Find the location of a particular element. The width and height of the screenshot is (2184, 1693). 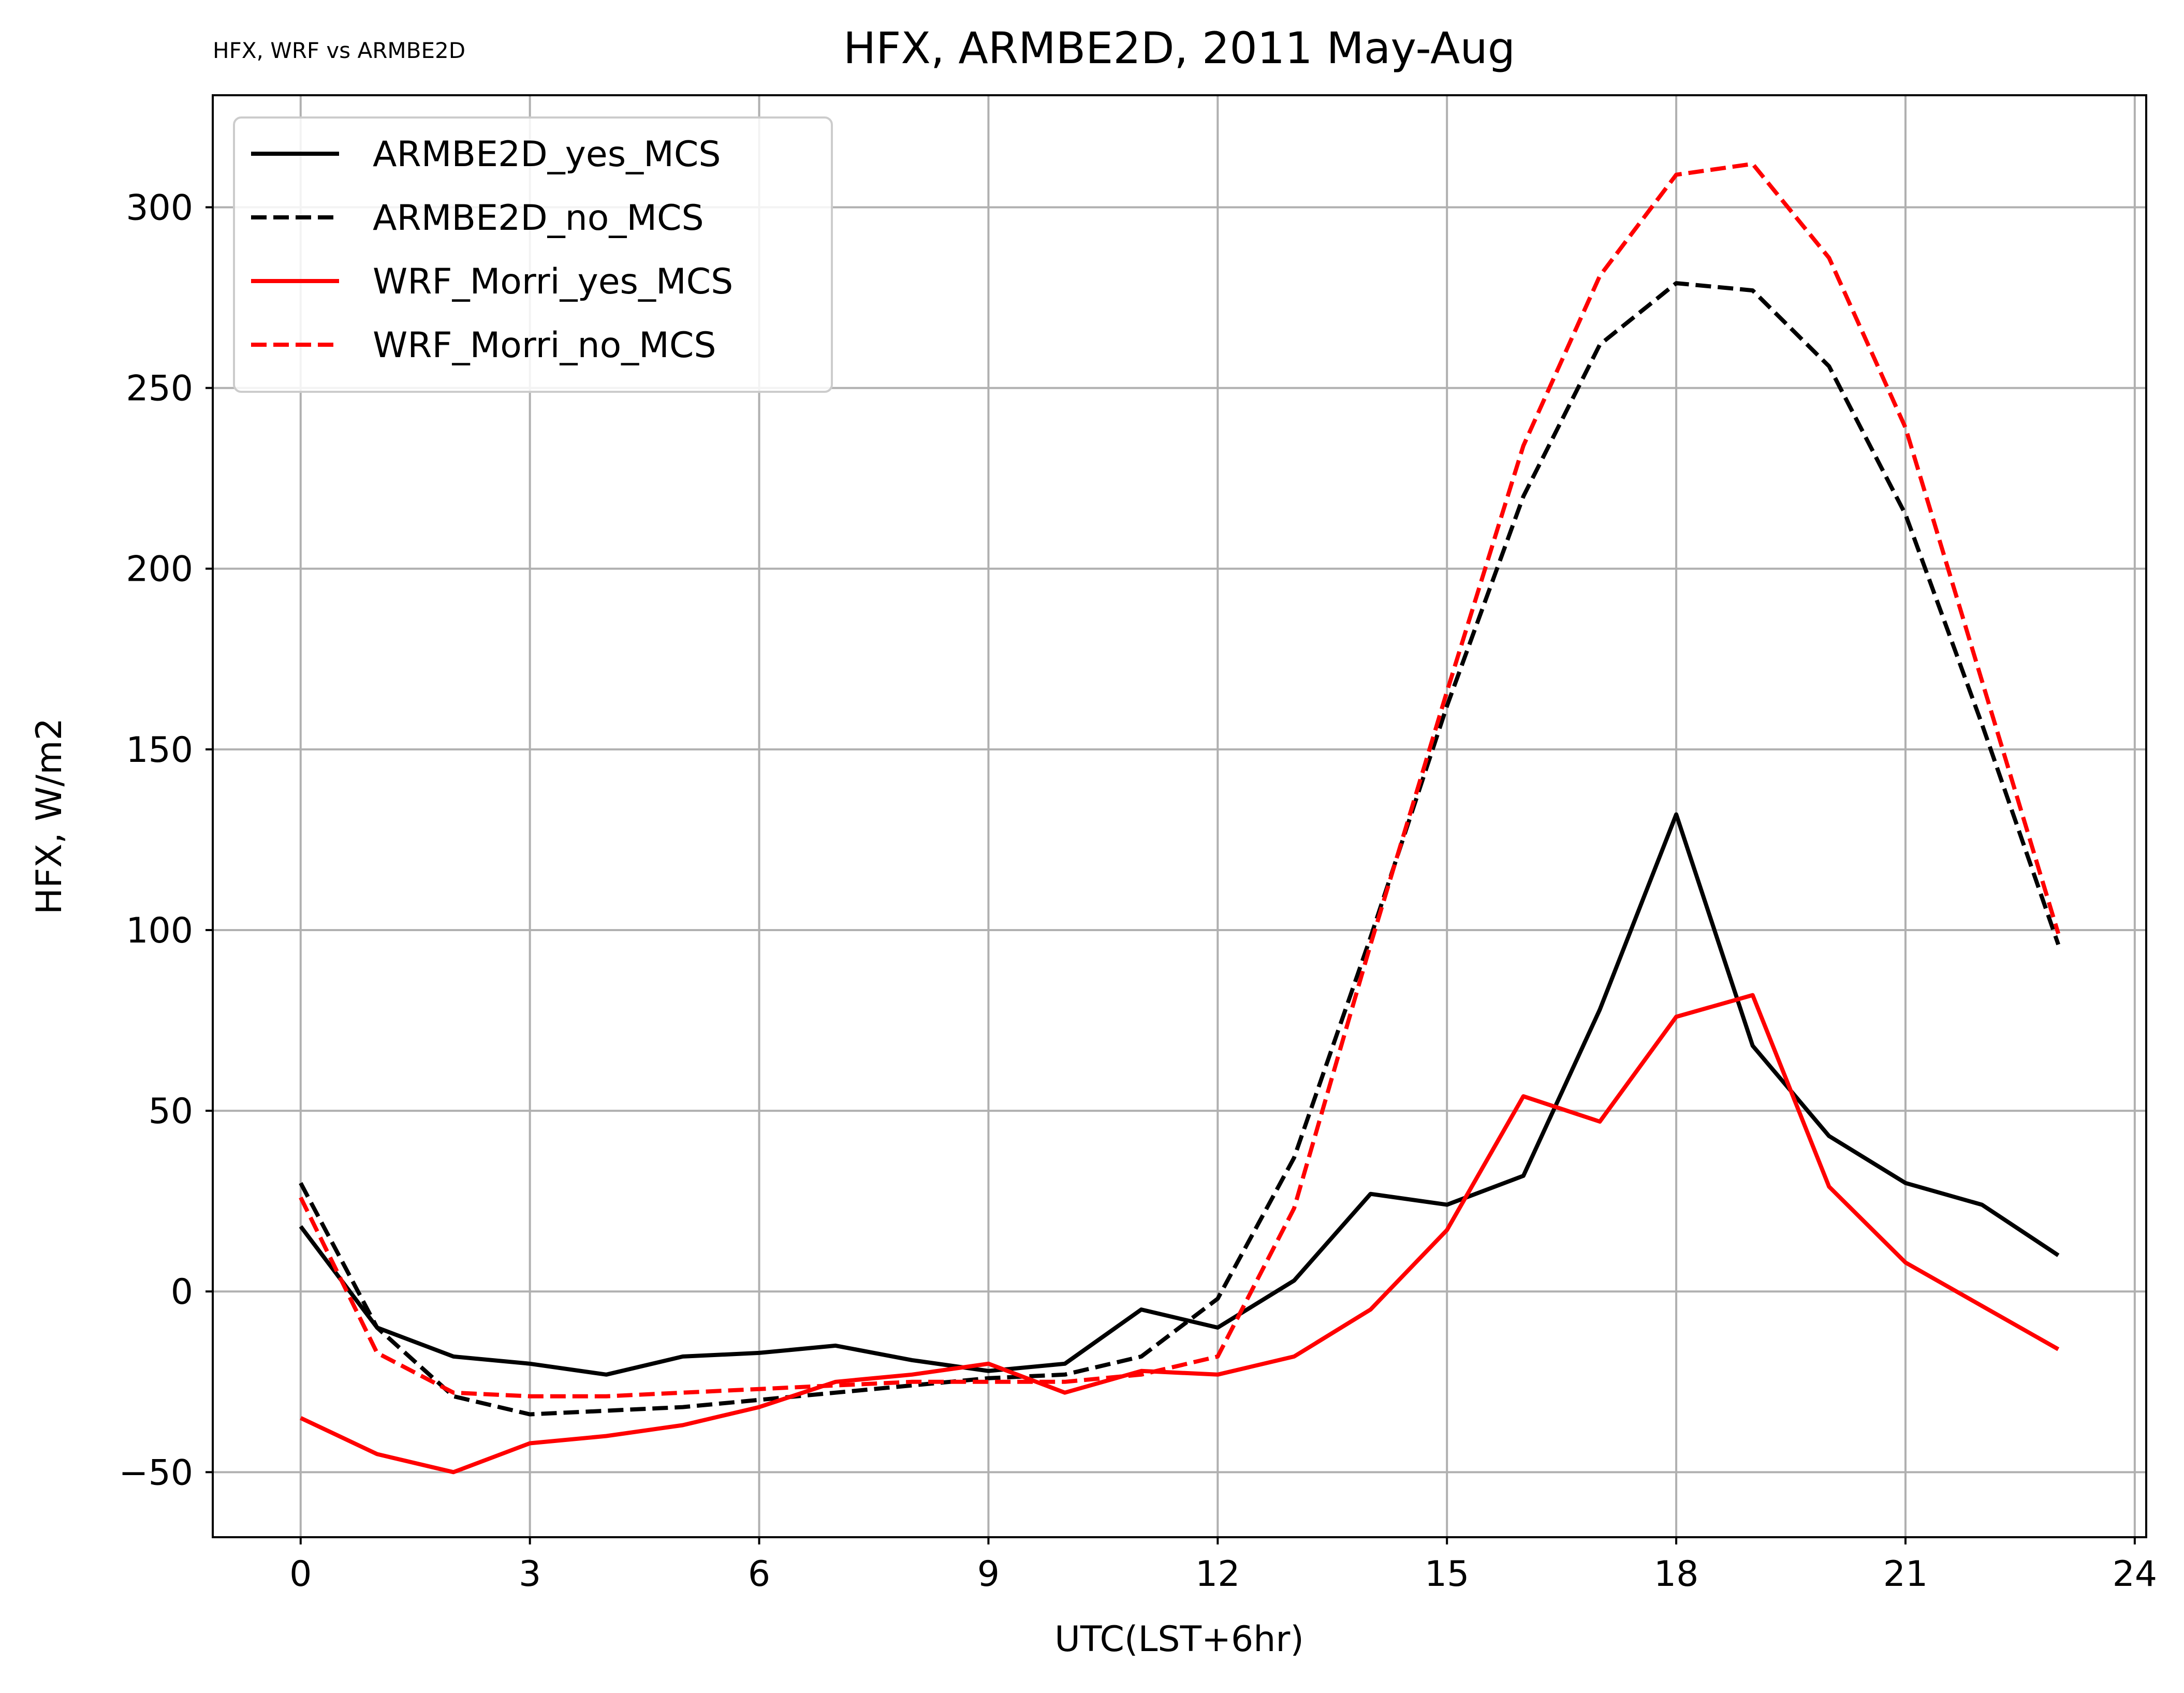

y-tick-label: 250 is located at coordinates (159, 389).